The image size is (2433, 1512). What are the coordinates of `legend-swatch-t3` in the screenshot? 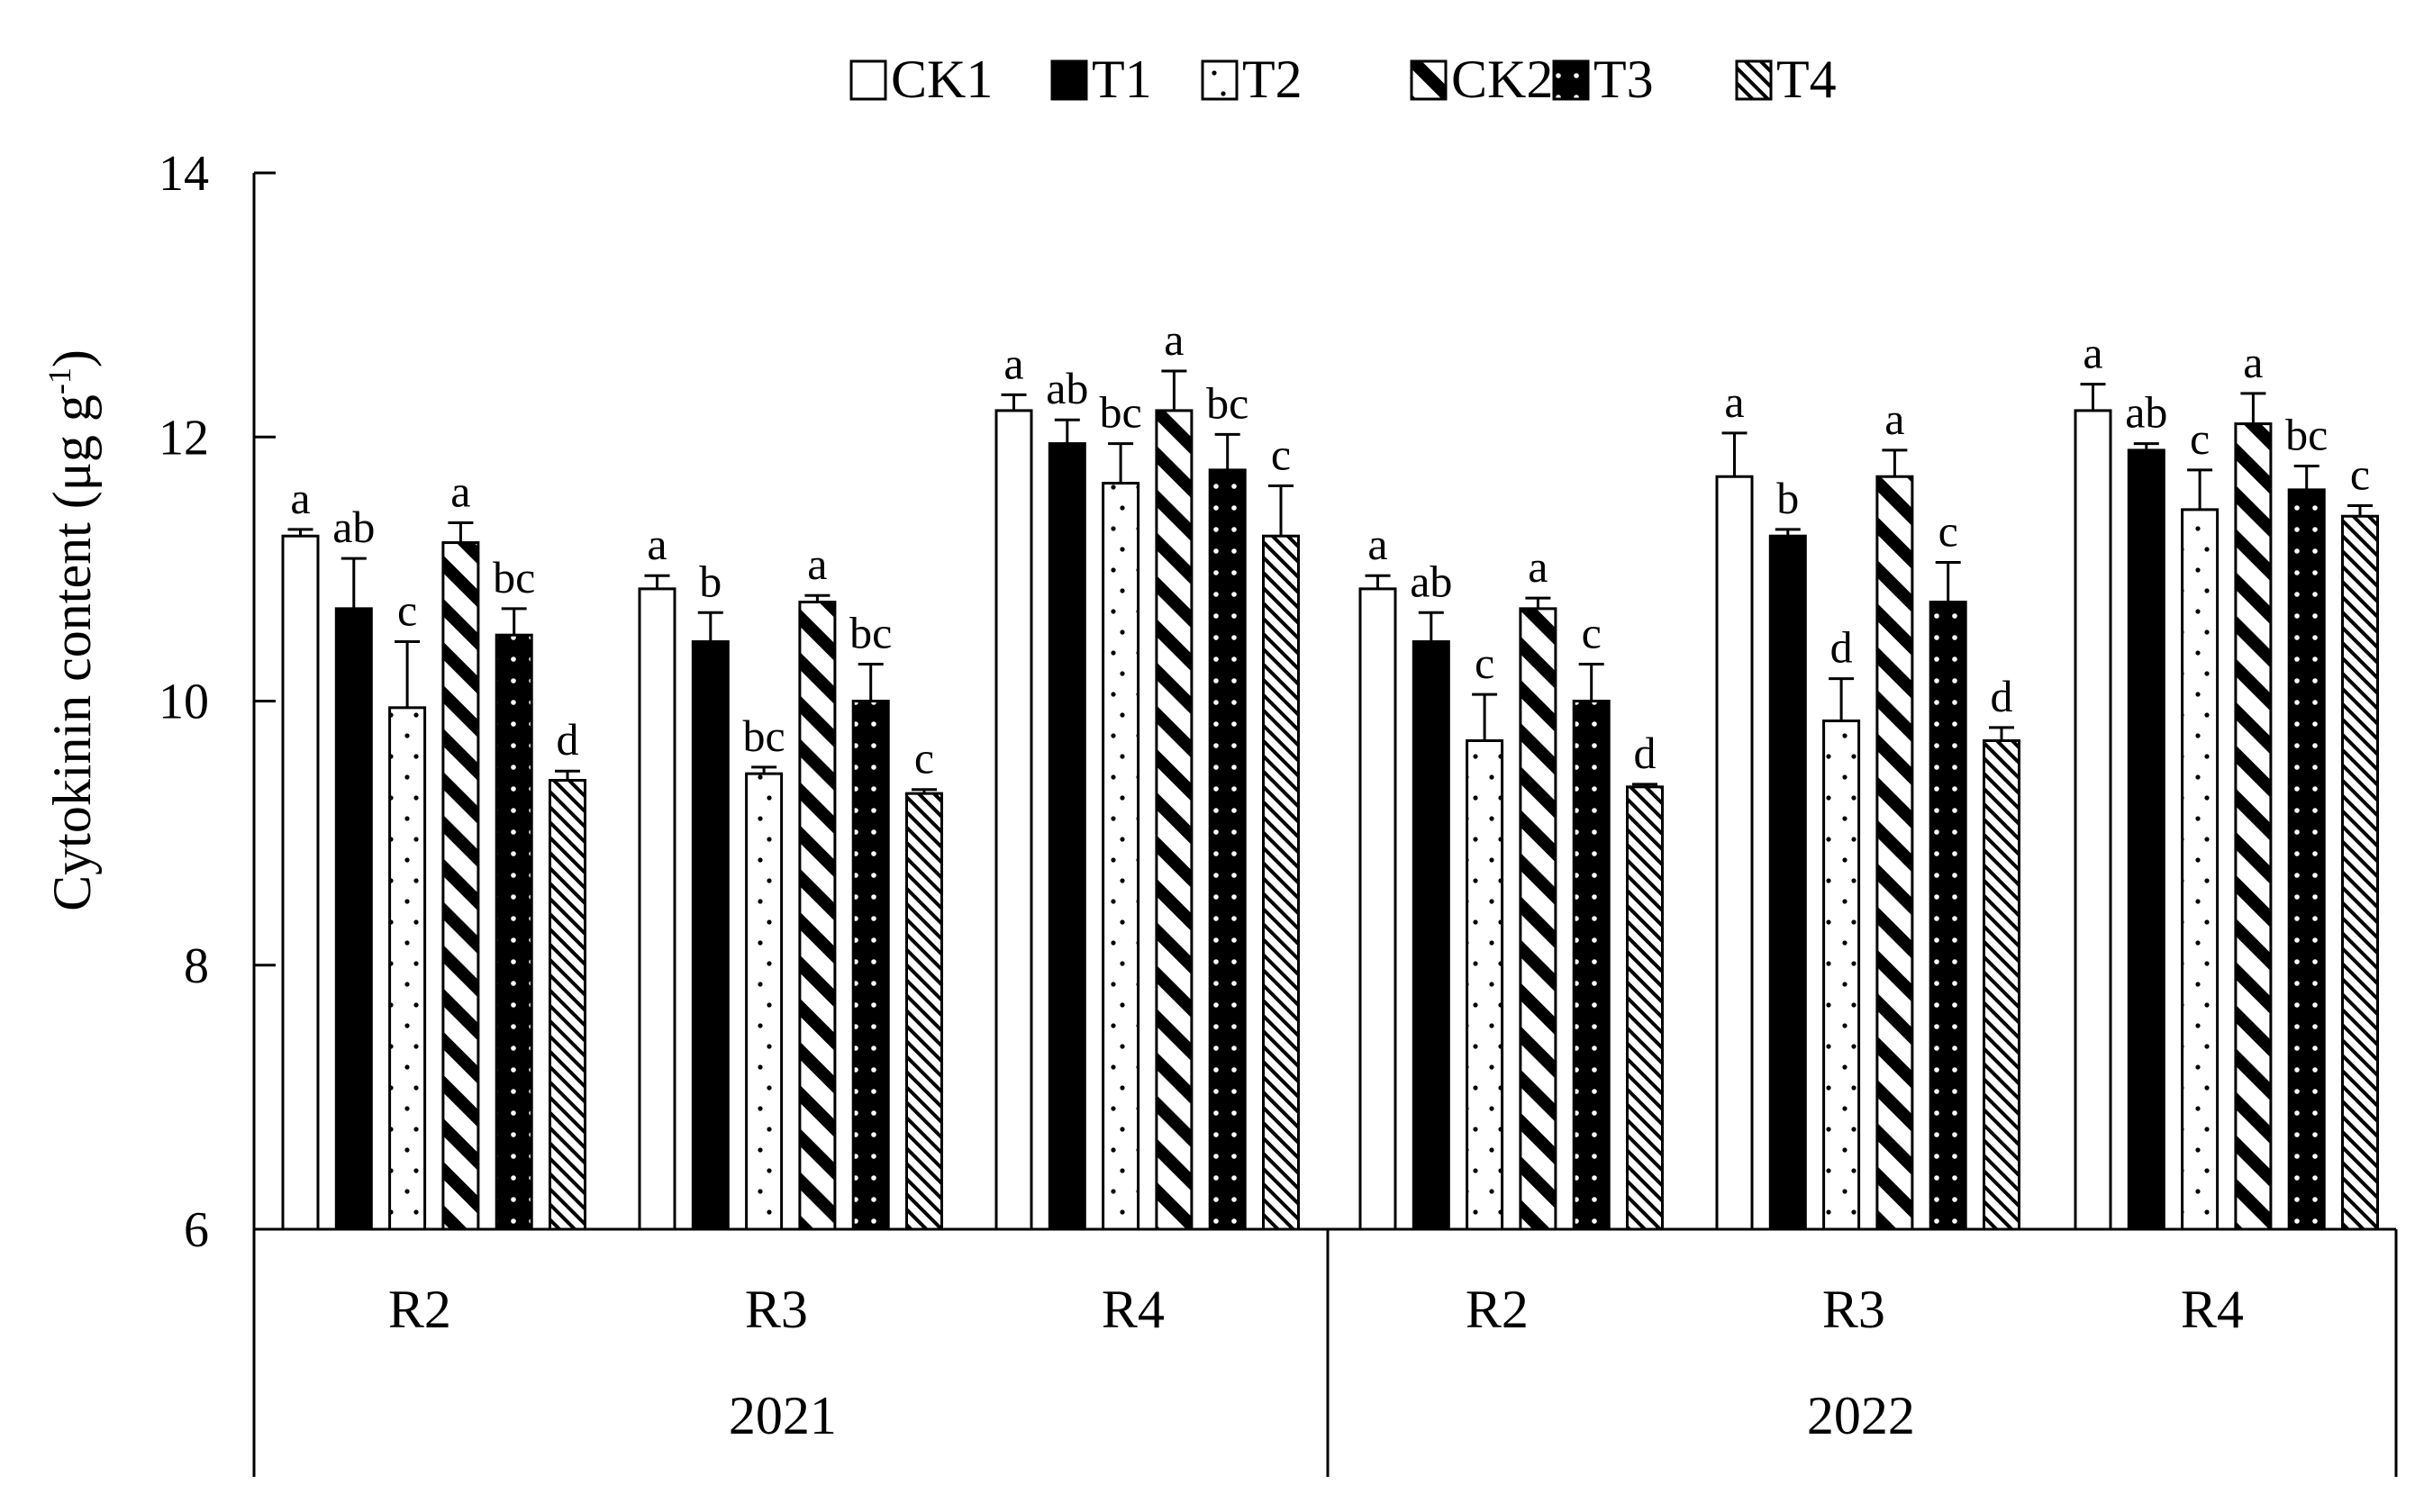 It's located at (1571, 80).